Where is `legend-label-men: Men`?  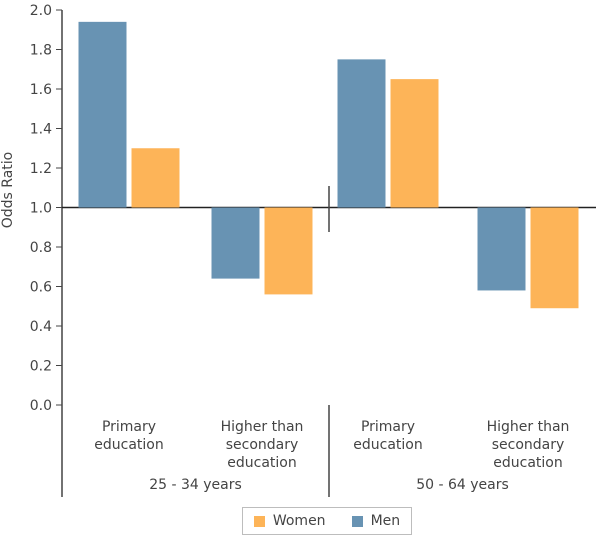
legend-label-men: Men is located at coordinates (385, 521).